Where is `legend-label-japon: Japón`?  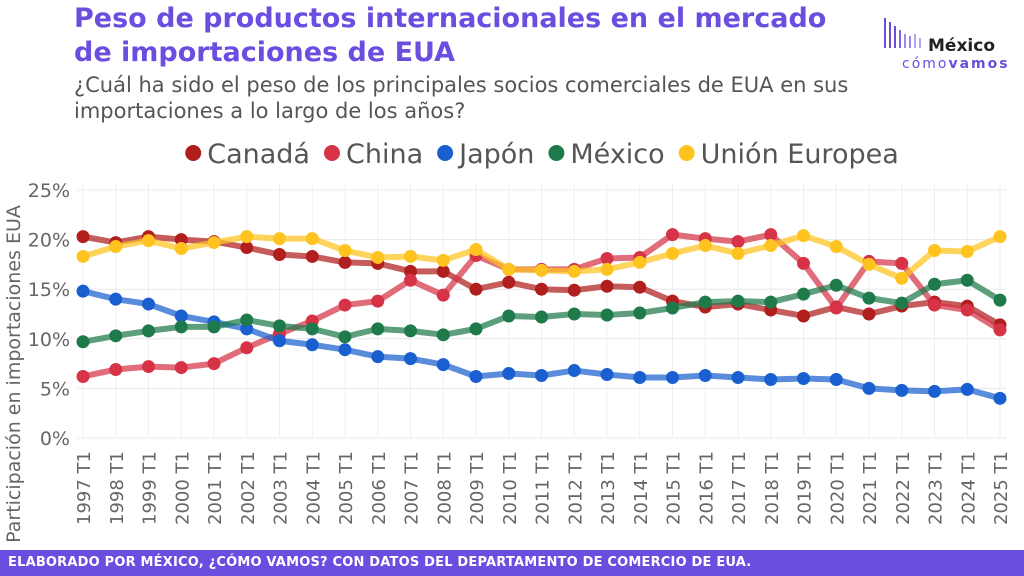
legend-label-japon: Japón is located at coordinates (495, 154).